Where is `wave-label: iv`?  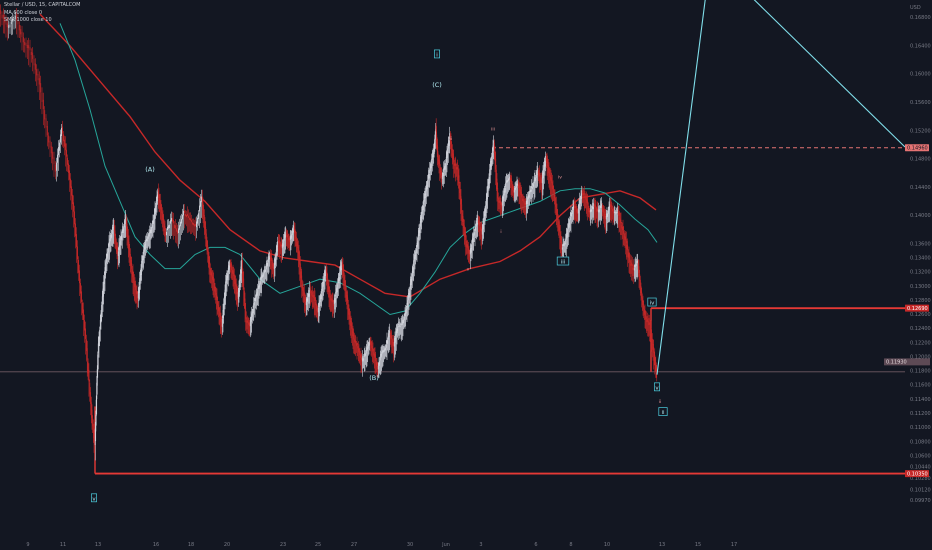
wave-label: iv is located at coordinates (653, 304).